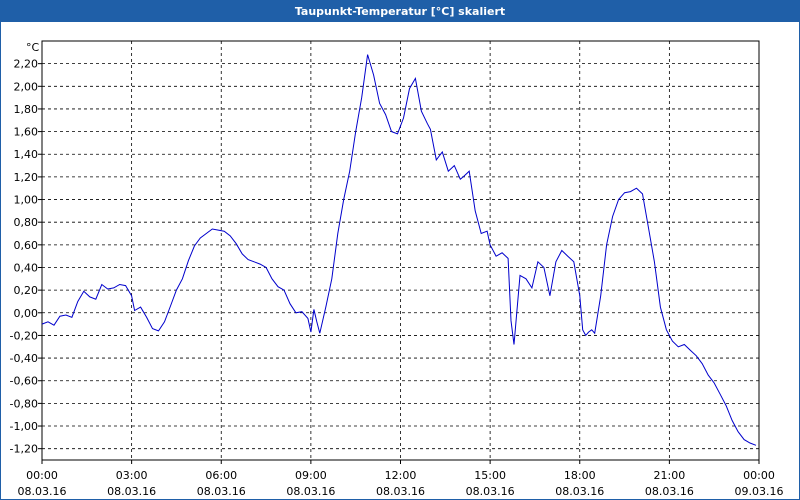 This screenshot has width=800, height=500. I want to click on y-unit-label: °C, so click(33, 47).